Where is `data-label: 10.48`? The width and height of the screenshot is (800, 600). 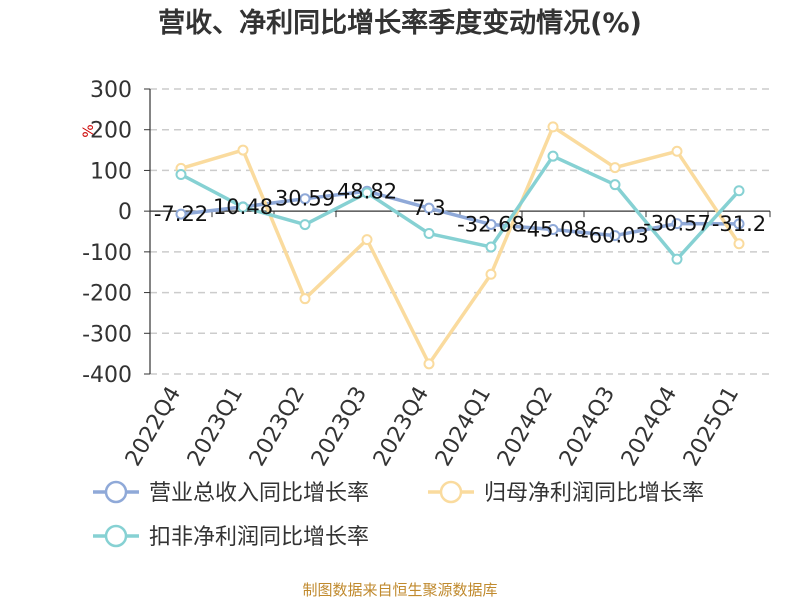
data-label: 10.48 is located at coordinates (243, 207).